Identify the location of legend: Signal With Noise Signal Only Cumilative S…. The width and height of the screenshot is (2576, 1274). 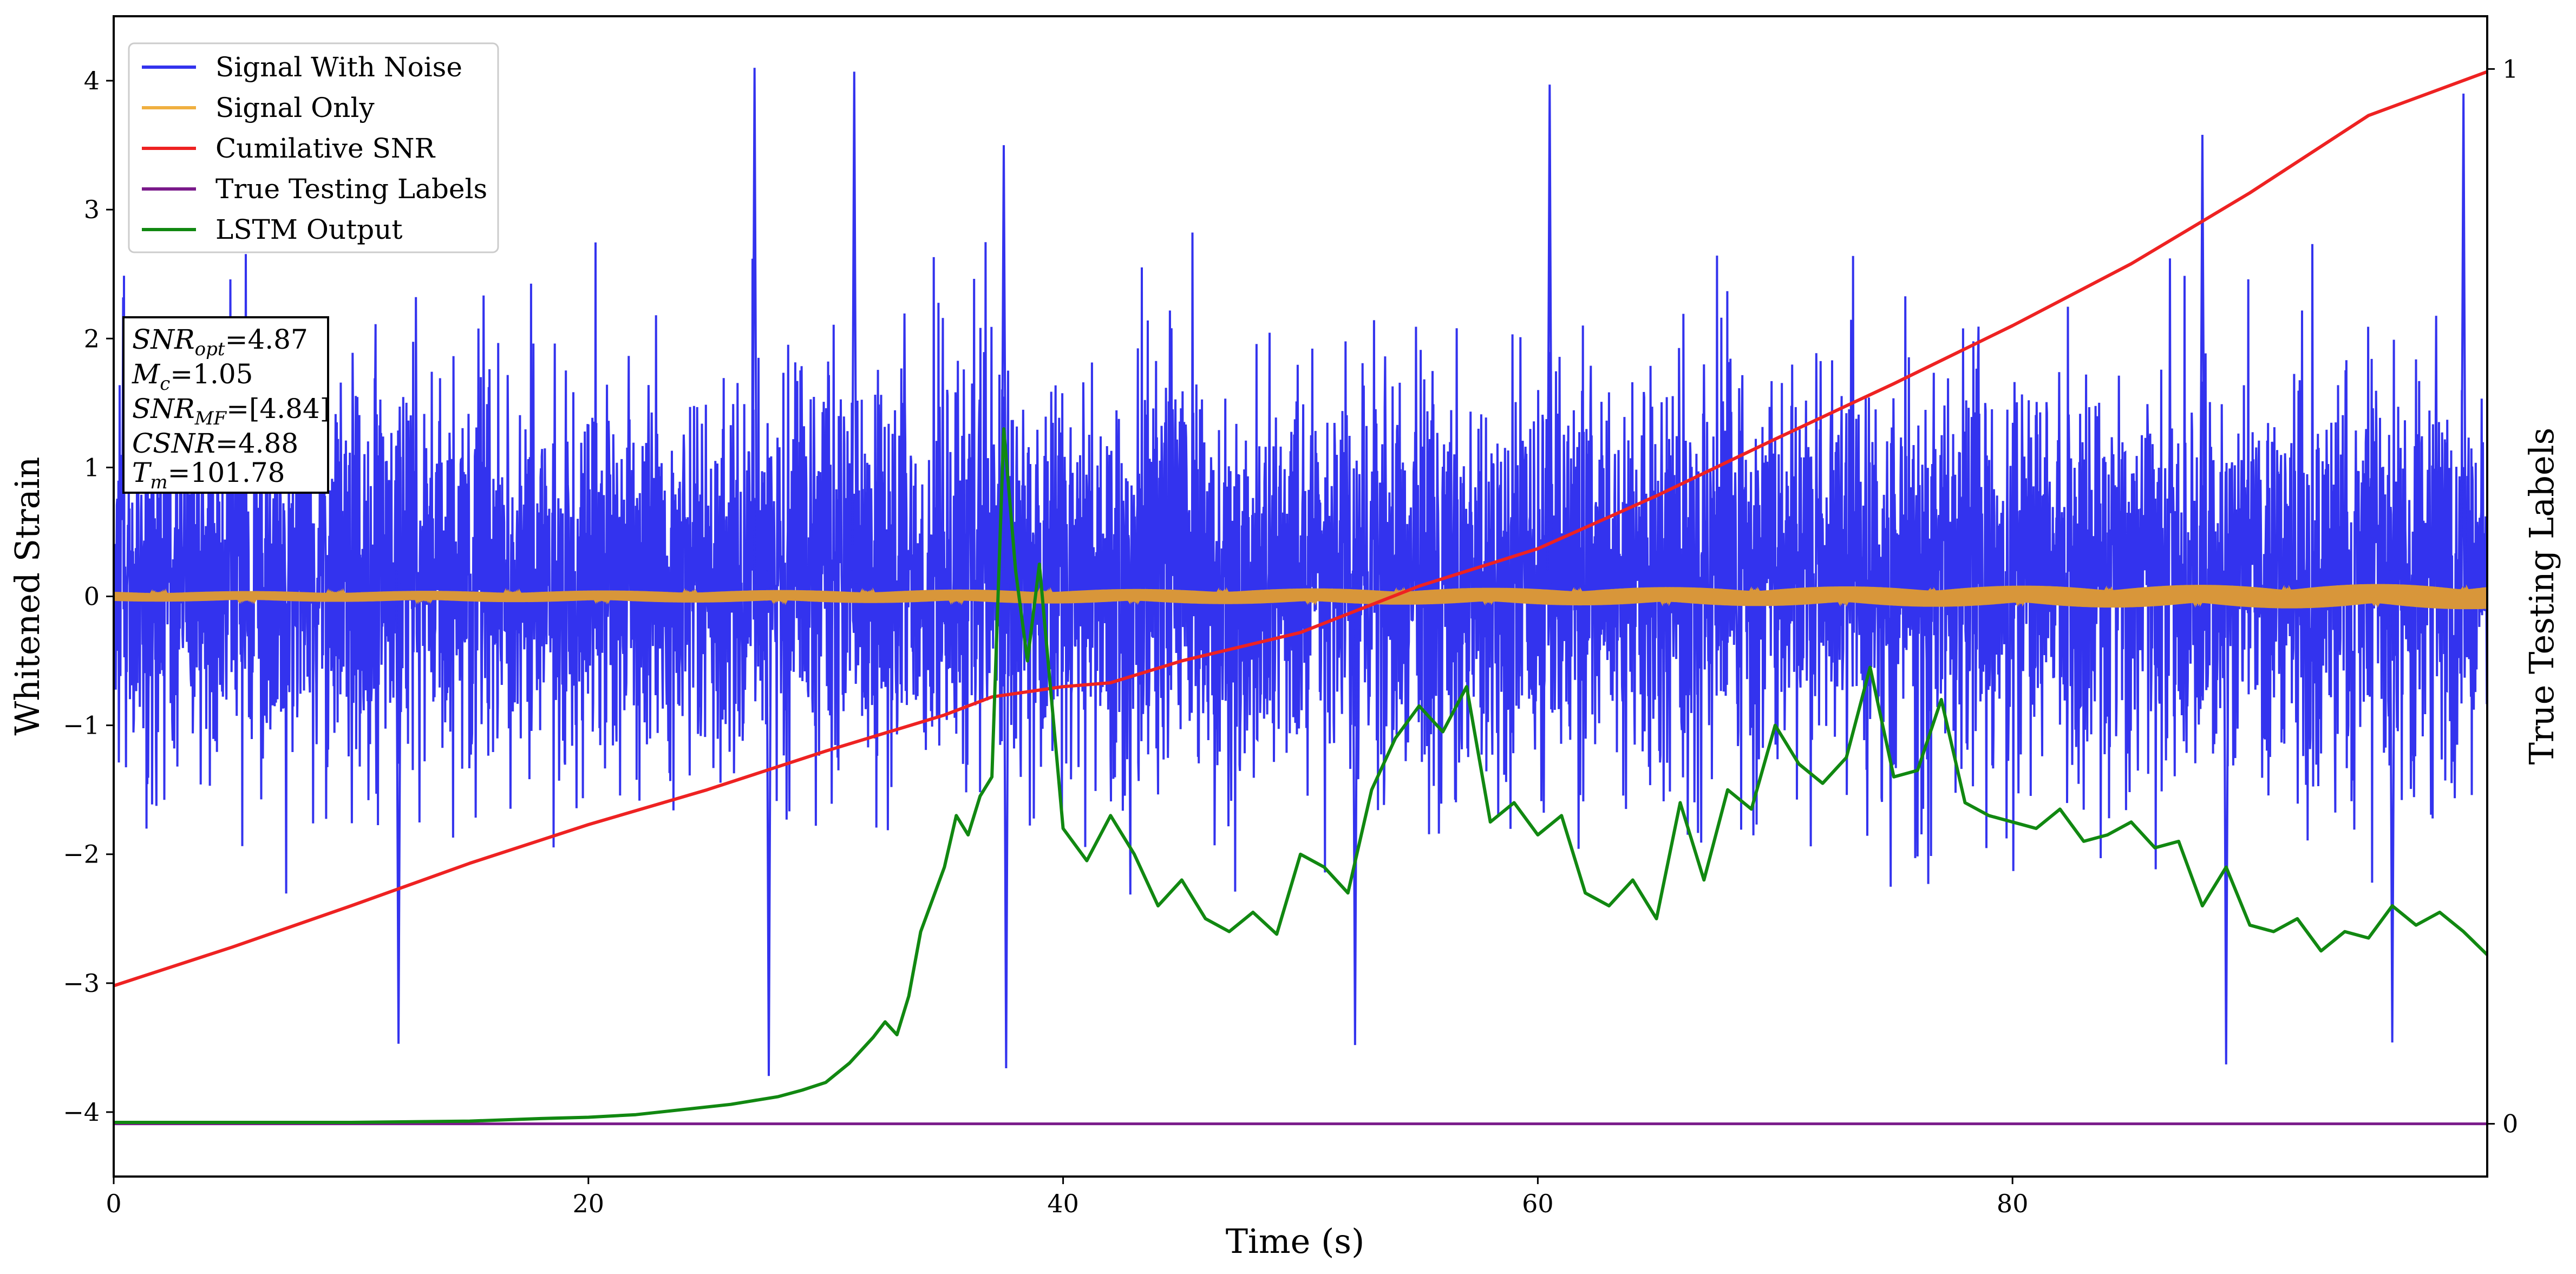
(313, 147).